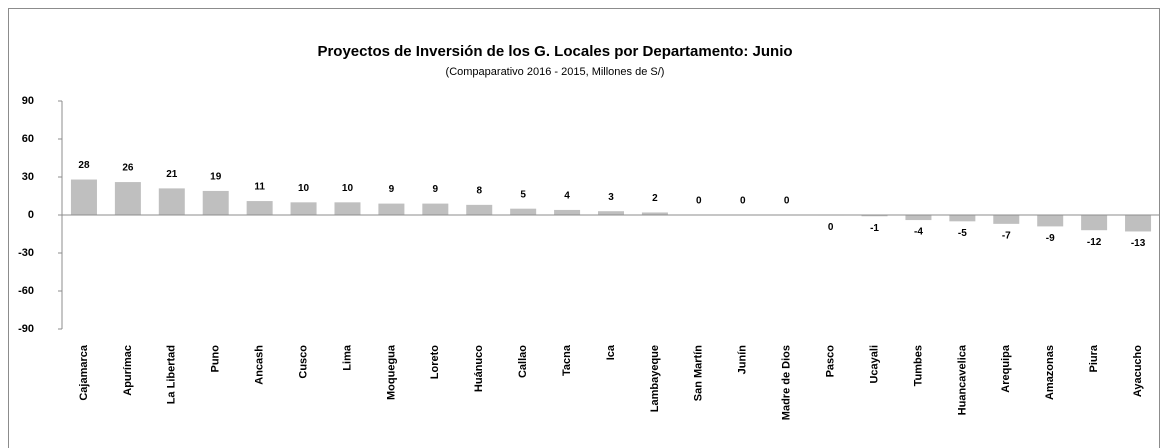 The image size is (1167, 448). I want to click on x-tick-label: Huancavelica, so click(962, 379).